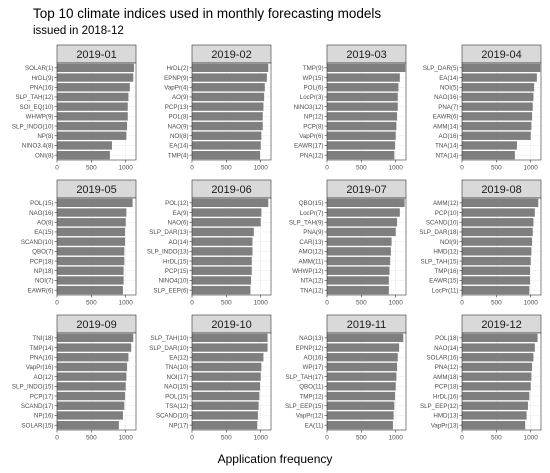  Describe the element at coordinates (443, 281) in the screenshot. I see `category-label: EAWR(15)` at that location.